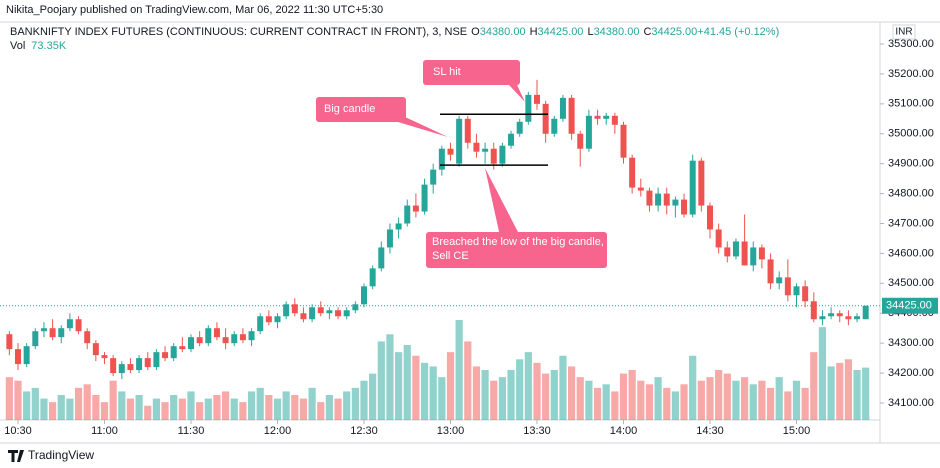  What do you see at coordinates (349, 109) in the screenshot?
I see `annotation: Big candle` at bounding box center [349, 109].